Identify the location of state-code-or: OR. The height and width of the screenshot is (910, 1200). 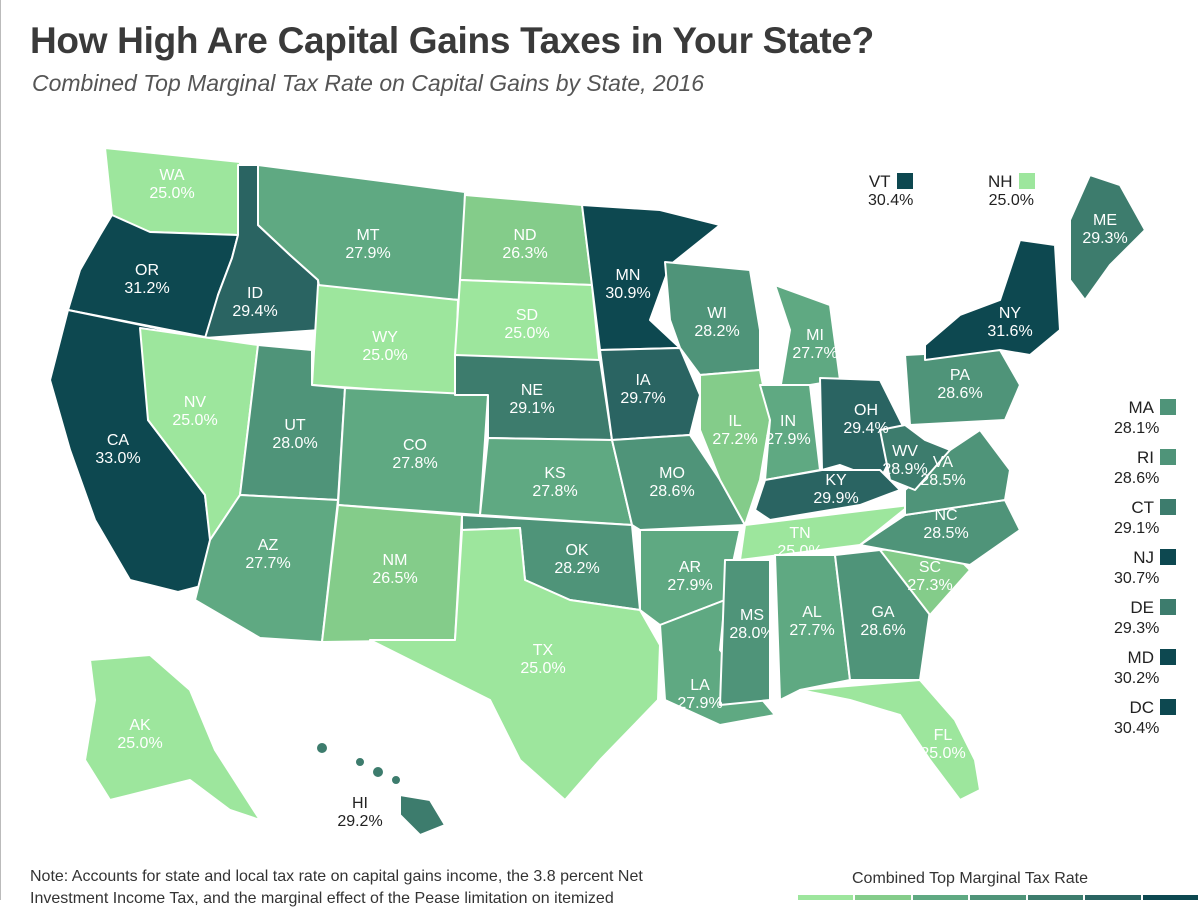
(147, 270).